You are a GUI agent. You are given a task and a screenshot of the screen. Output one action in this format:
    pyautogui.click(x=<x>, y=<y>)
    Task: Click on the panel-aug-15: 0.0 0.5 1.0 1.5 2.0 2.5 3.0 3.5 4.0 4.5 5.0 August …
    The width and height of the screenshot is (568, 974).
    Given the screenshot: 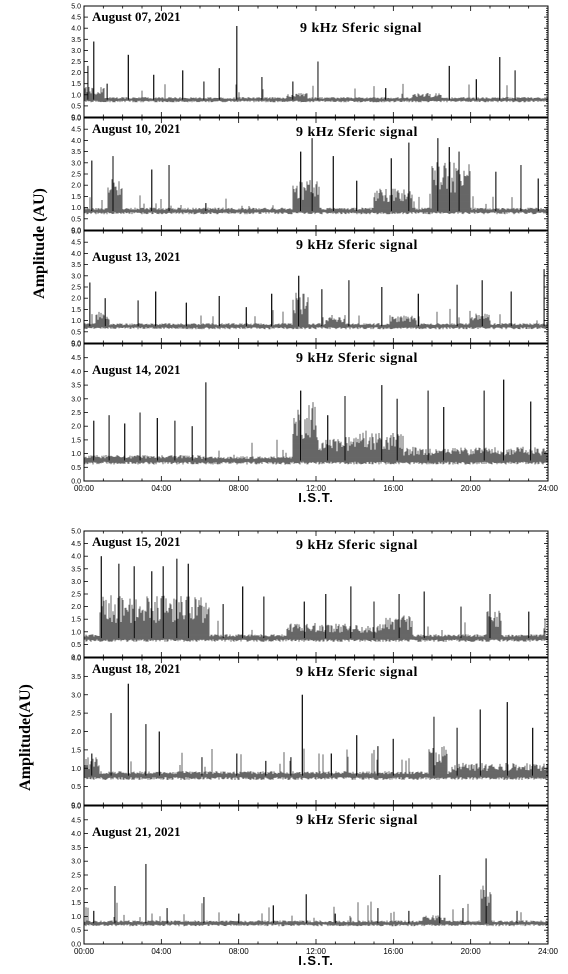 What is the action you would take?
    pyautogui.click(x=310, y=595)
    